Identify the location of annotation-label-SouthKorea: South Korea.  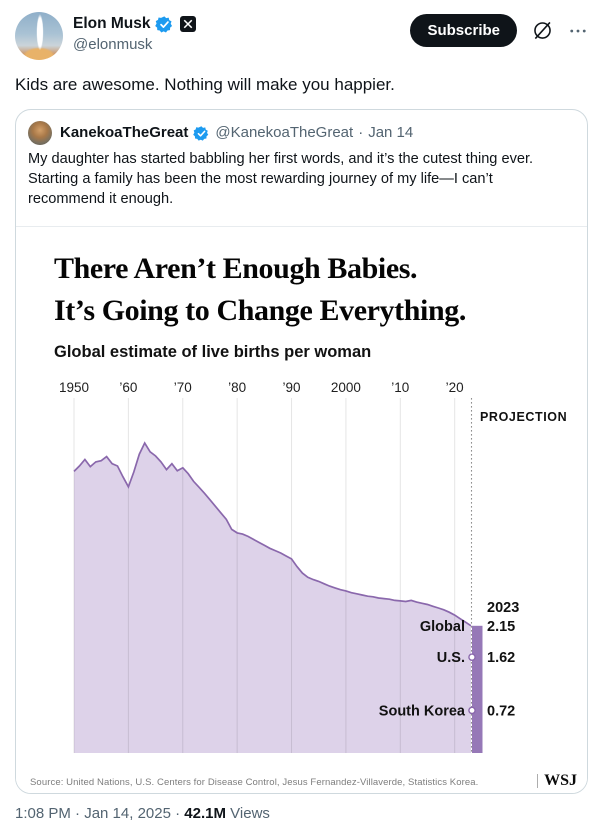
(422, 711).